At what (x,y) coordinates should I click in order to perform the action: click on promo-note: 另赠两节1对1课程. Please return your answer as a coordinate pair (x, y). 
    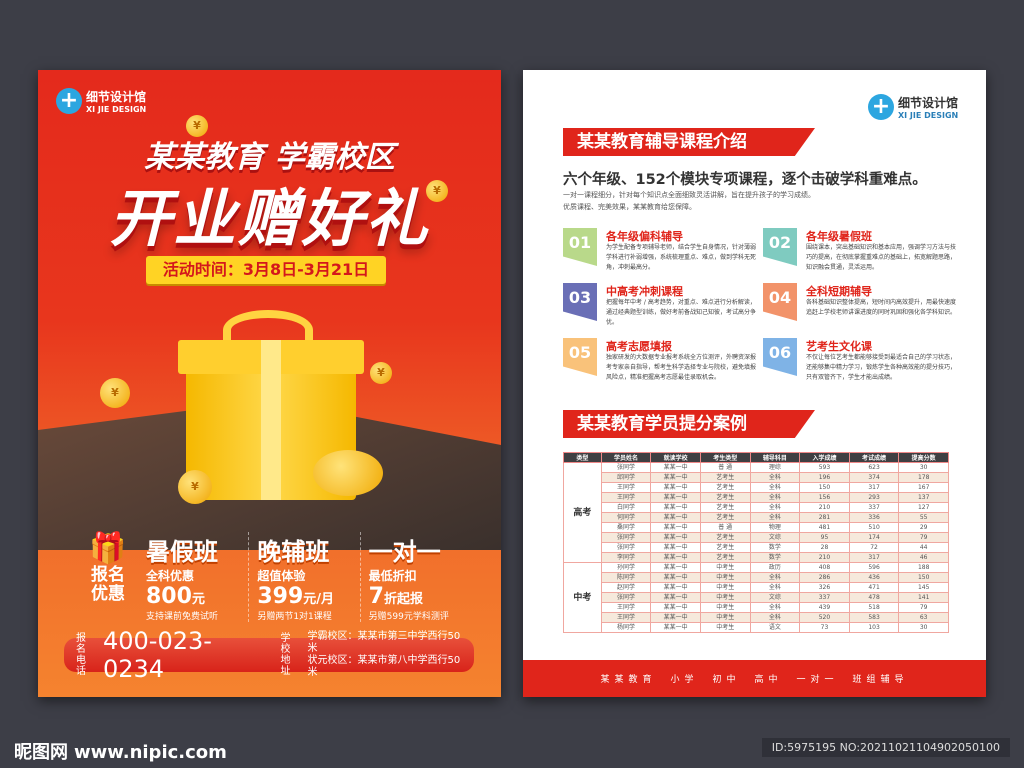
    Looking at the image, I should click on (294, 617).